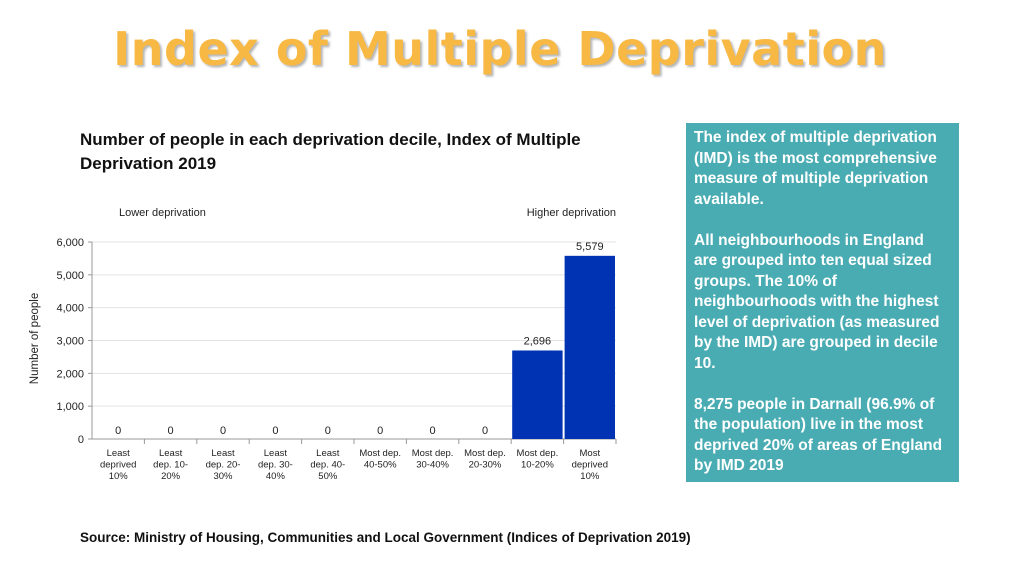 This screenshot has height=576, width=1024. I want to click on x-tick-label: Least deprived 10%, so click(118, 465).